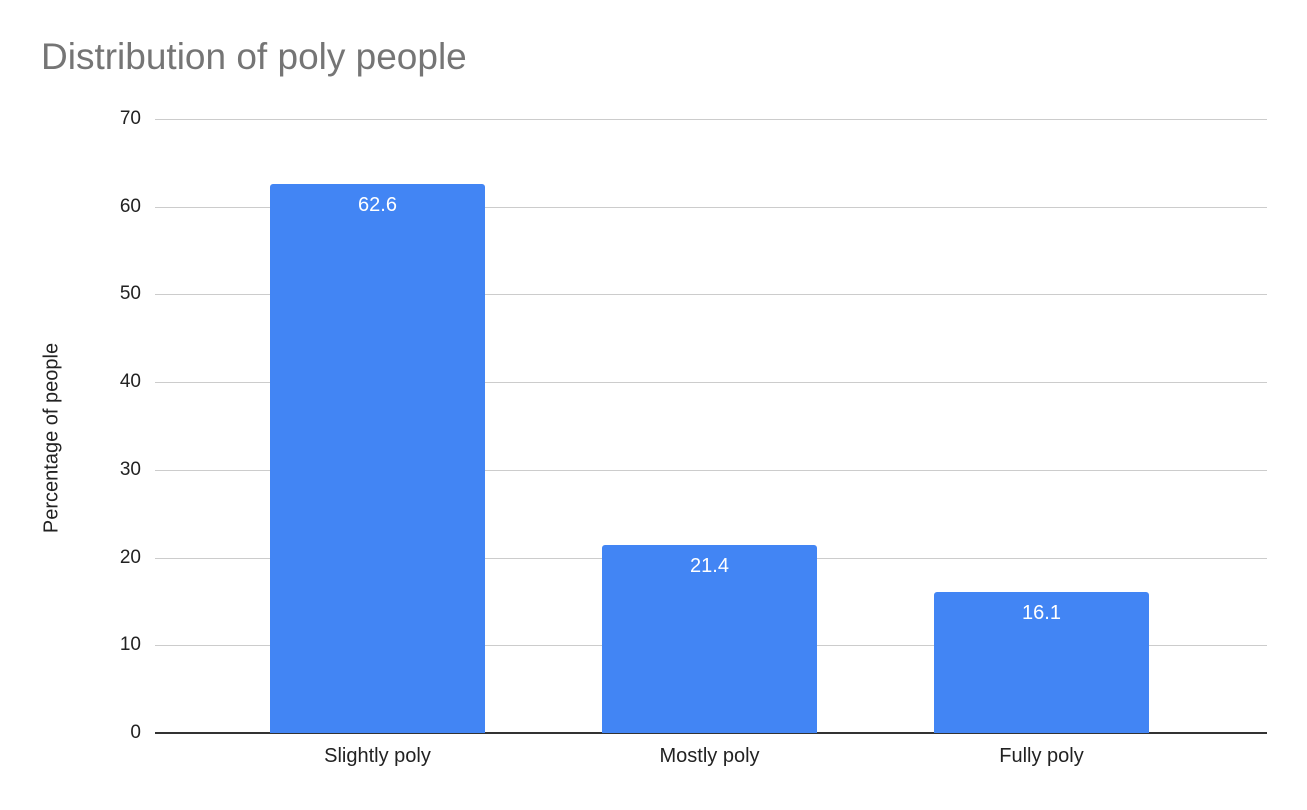 This screenshot has width=1307, height=810. What do you see at coordinates (135, 732) in the screenshot?
I see `y-tick-label: 0` at bounding box center [135, 732].